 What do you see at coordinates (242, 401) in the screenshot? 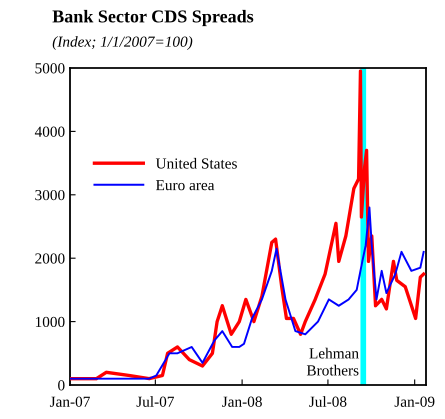
I see `x-tick-label: Jan-08` at bounding box center [242, 401].